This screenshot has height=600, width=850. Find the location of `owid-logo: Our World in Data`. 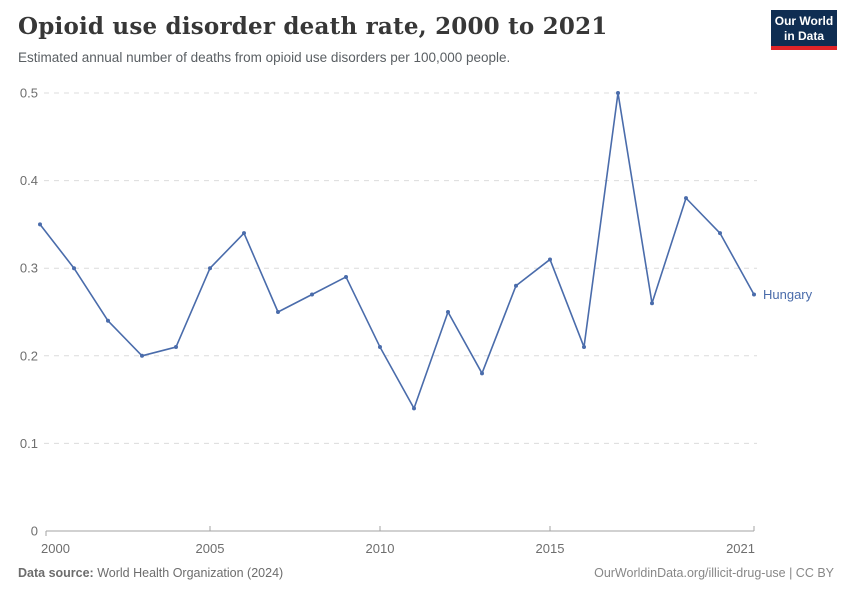

owid-logo: Our World in Data is located at coordinates (804, 30).